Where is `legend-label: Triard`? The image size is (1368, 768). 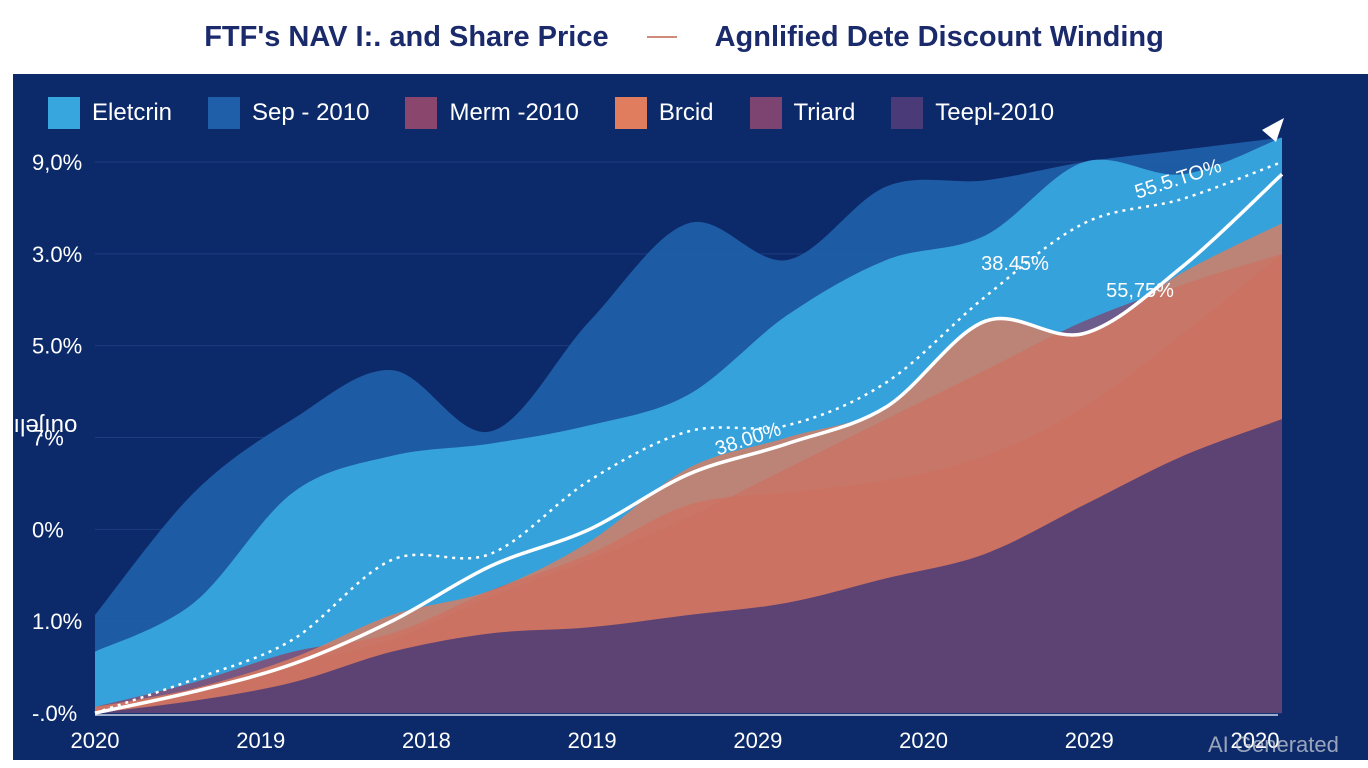 legend-label: Triard is located at coordinates (824, 112).